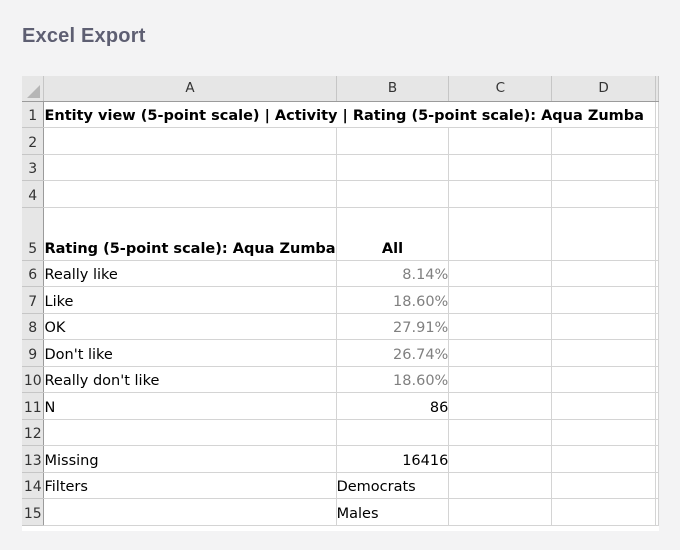  What do you see at coordinates (657, 273) in the screenshot?
I see `cell-e6` at bounding box center [657, 273].